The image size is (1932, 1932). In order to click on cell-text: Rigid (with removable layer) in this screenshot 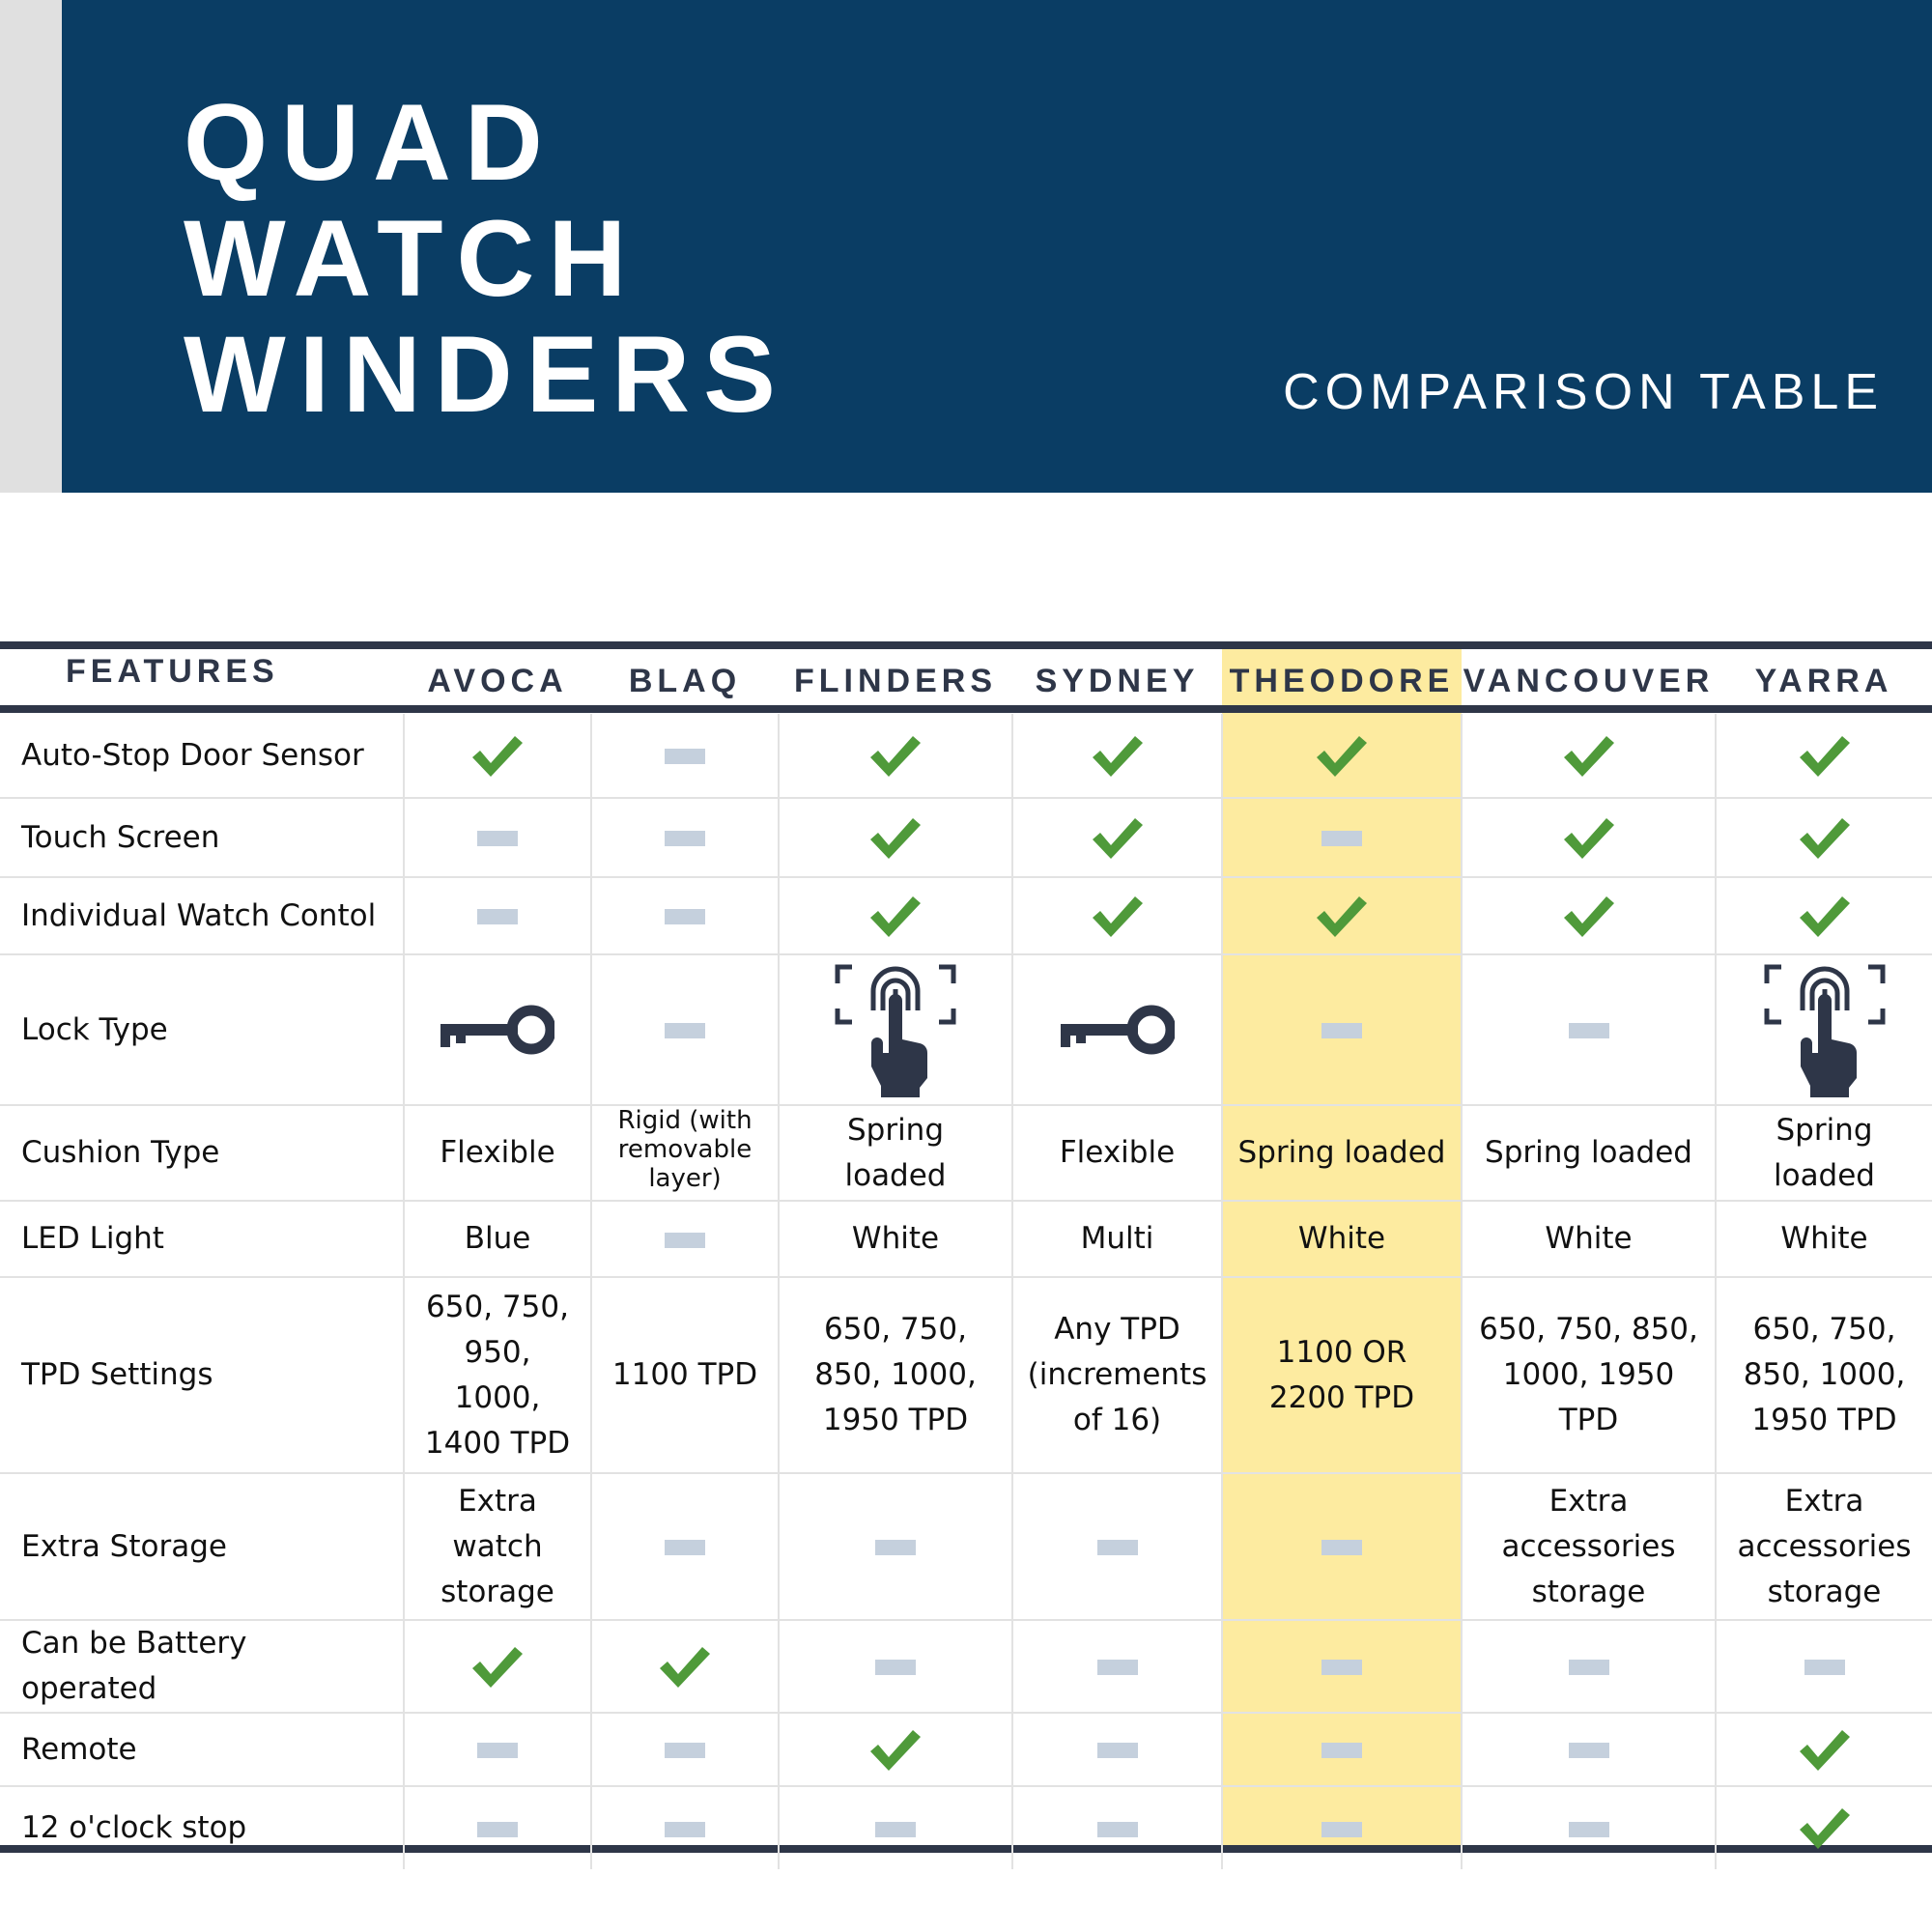, I will do `click(685, 1149)`.